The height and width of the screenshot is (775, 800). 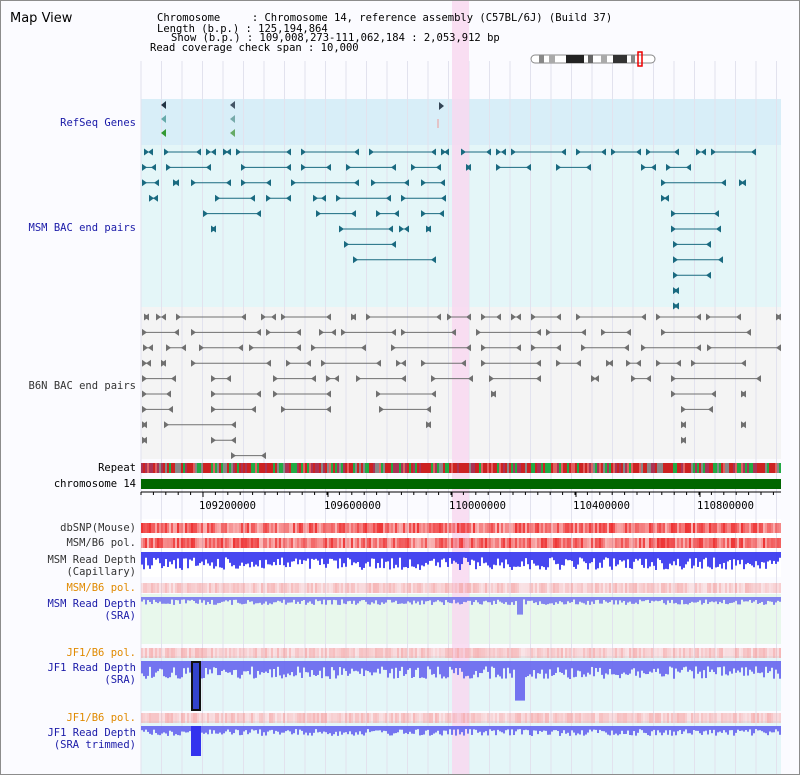 I want to click on track-label-refseq: RefSeq Genes, so click(x=98, y=123).